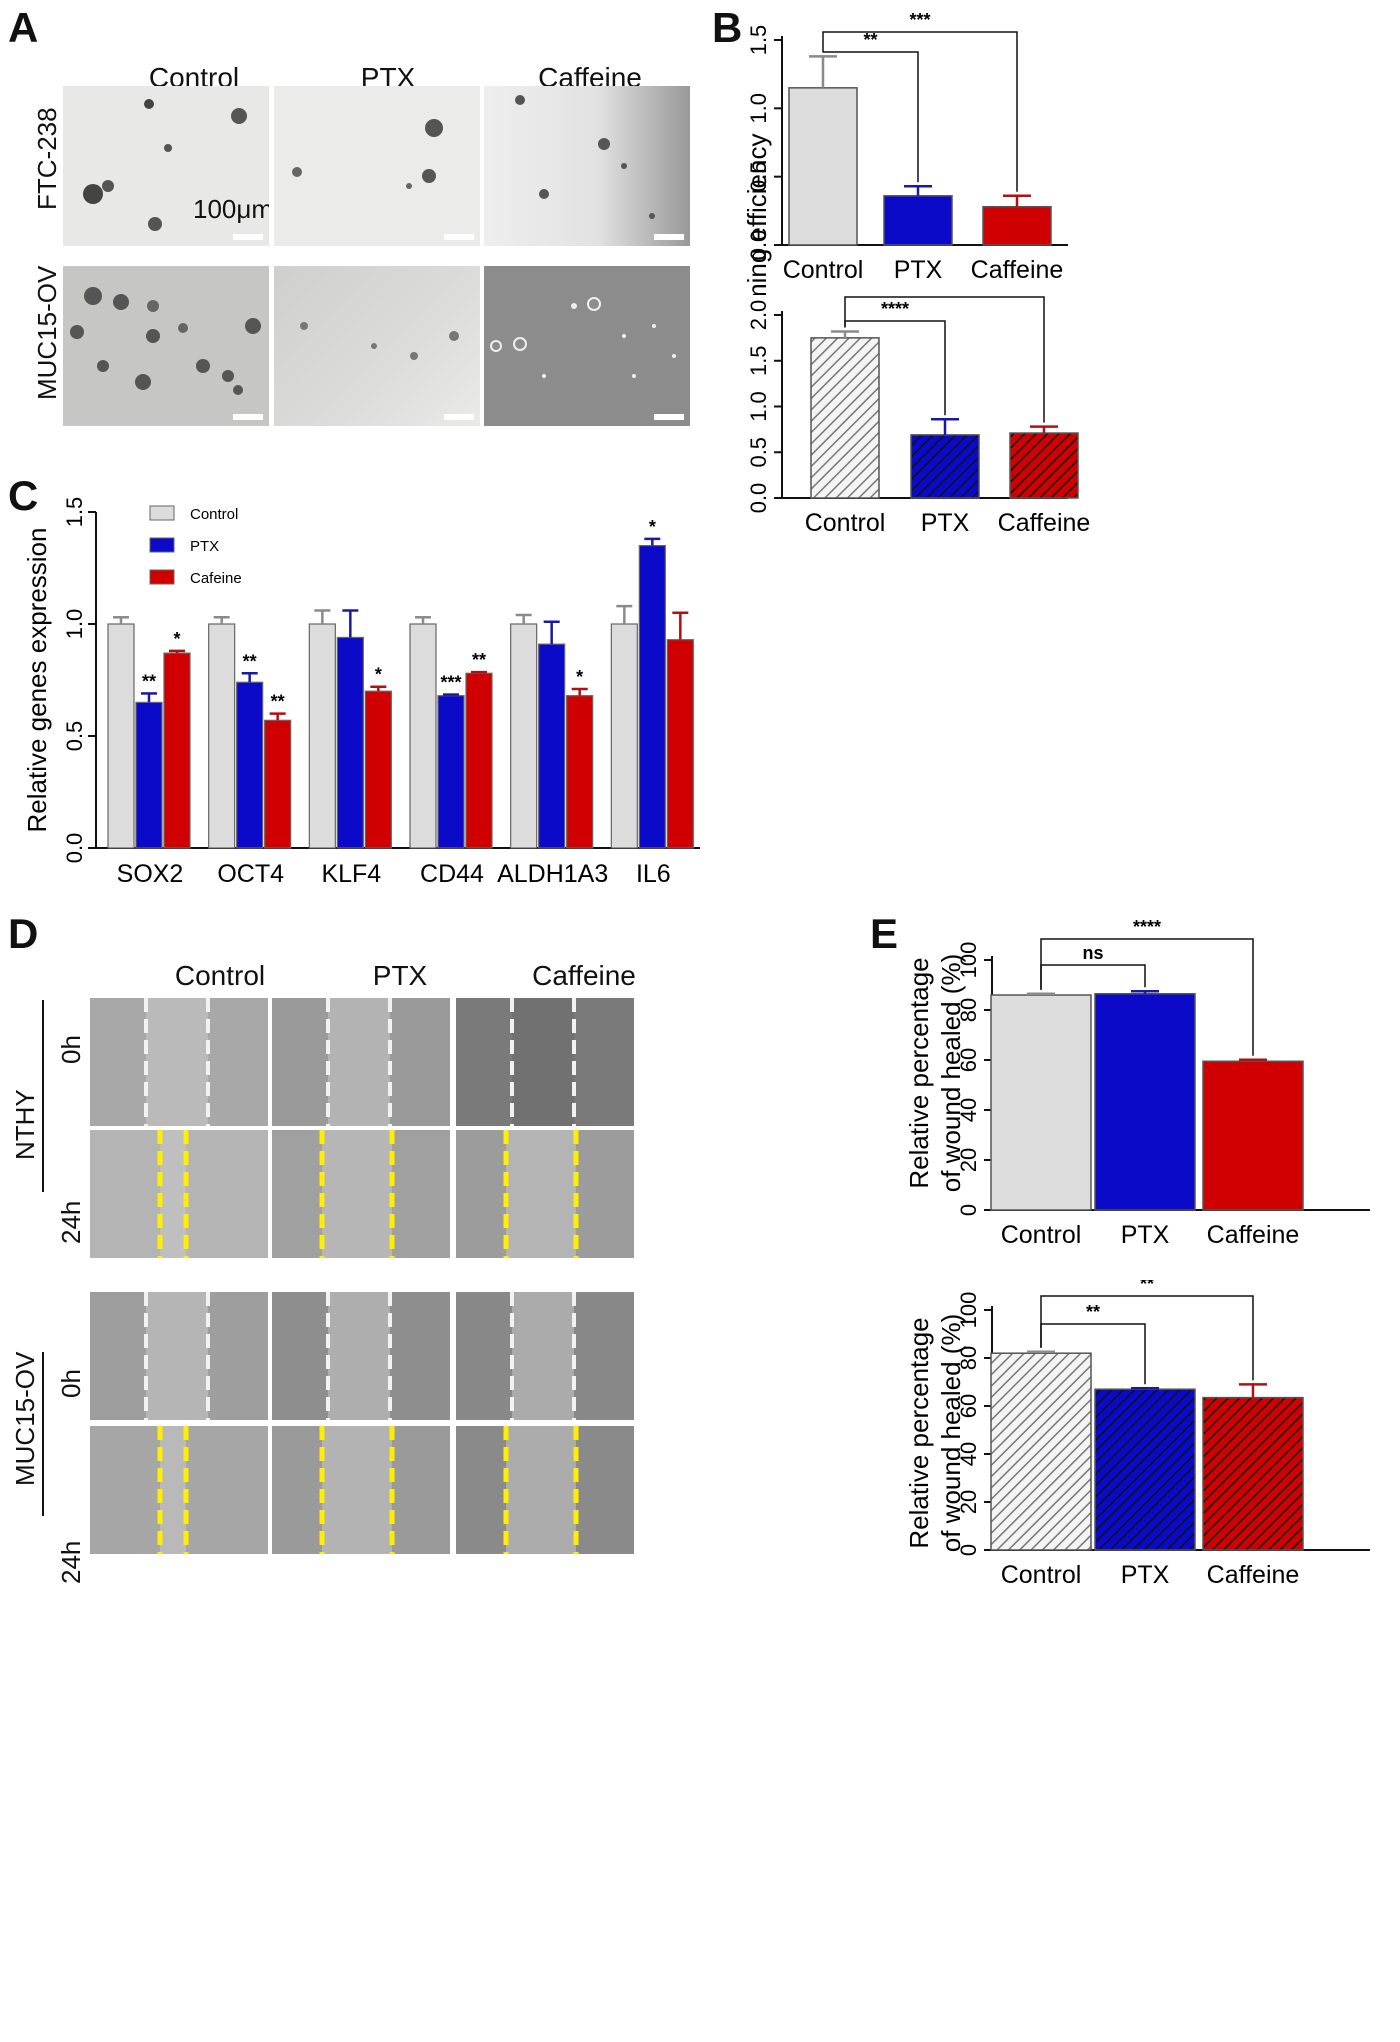 Image resolution: width=1400 pixels, height=2042 pixels. What do you see at coordinates (351, 874) in the screenshot?
I see `x-tick-label: KLF4` at bounding box center [351, 874].